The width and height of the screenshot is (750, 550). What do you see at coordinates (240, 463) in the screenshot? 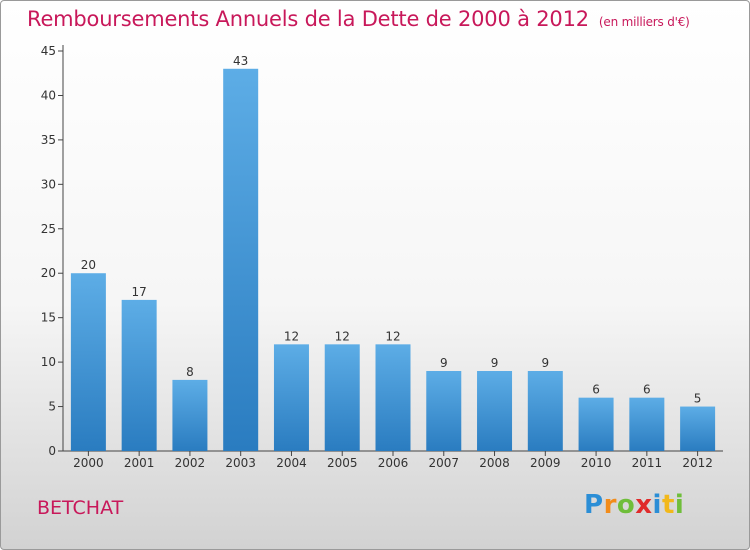
I see `x-tick-label: 2003` at bounding box center [240, 463].